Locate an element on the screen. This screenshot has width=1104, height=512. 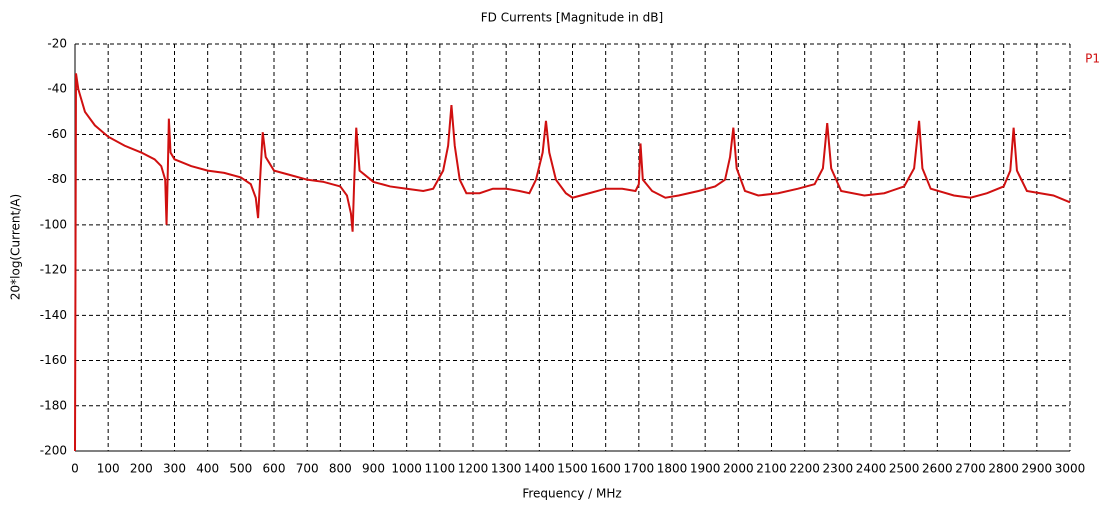
y-tick-label: -100 is located at coordinates (53, 224).